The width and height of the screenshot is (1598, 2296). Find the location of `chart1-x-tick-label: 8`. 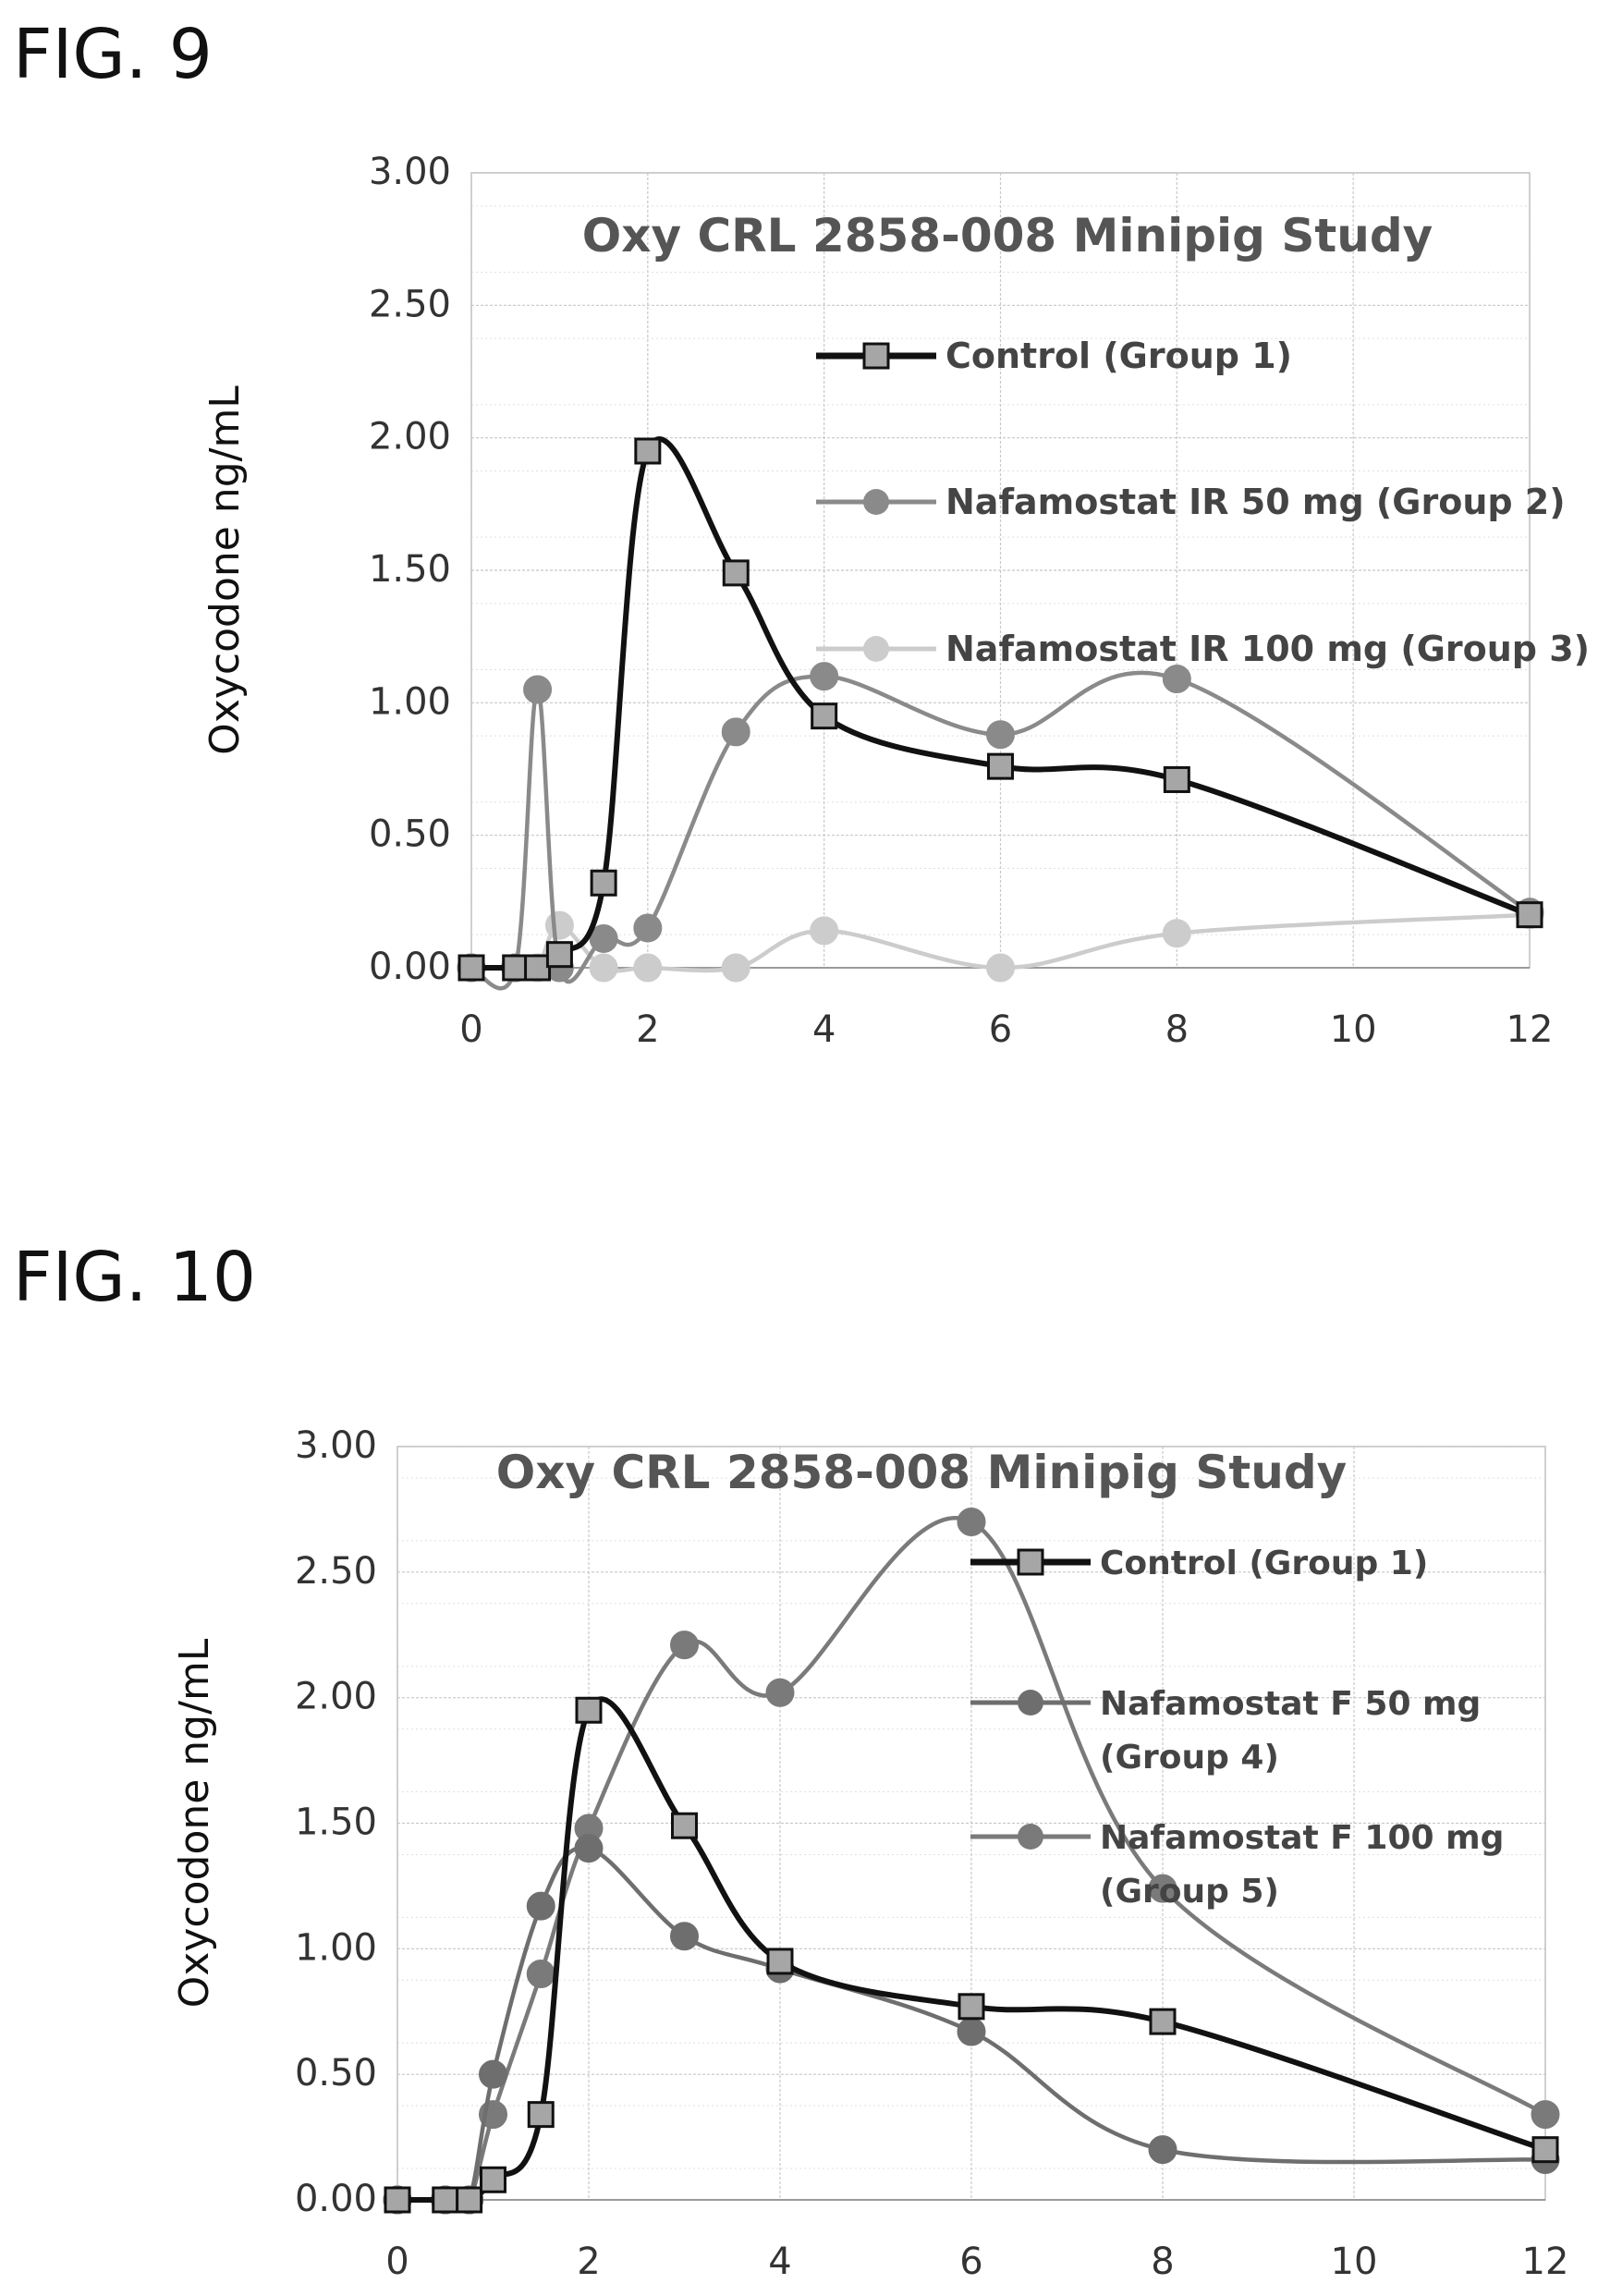

chart1-x-tick-label: 8 is located at coordinates (1177, 1029).